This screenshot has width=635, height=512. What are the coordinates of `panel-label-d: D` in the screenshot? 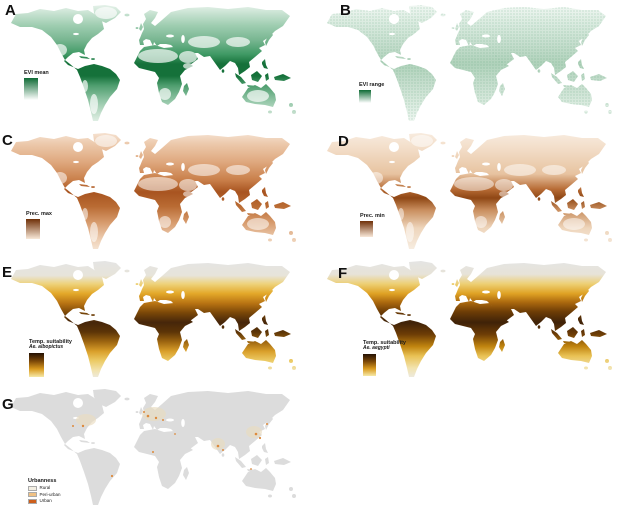 It's located at (343, 141).